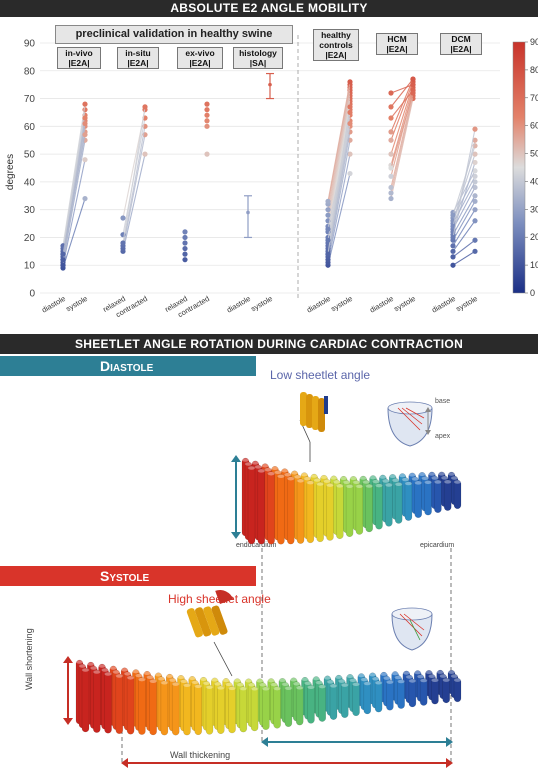 Image resolution: width=538 pixels, height=773 pixels. What do you see at coordinates (30, 44) in the screenshot?
I see `y-tick-label: 90` at bounding box center [30, 44].